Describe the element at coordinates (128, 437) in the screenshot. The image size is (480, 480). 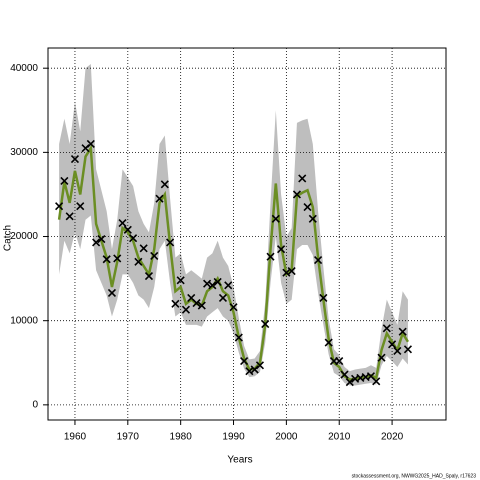
I see `x-tick-label: 1970` at that location.